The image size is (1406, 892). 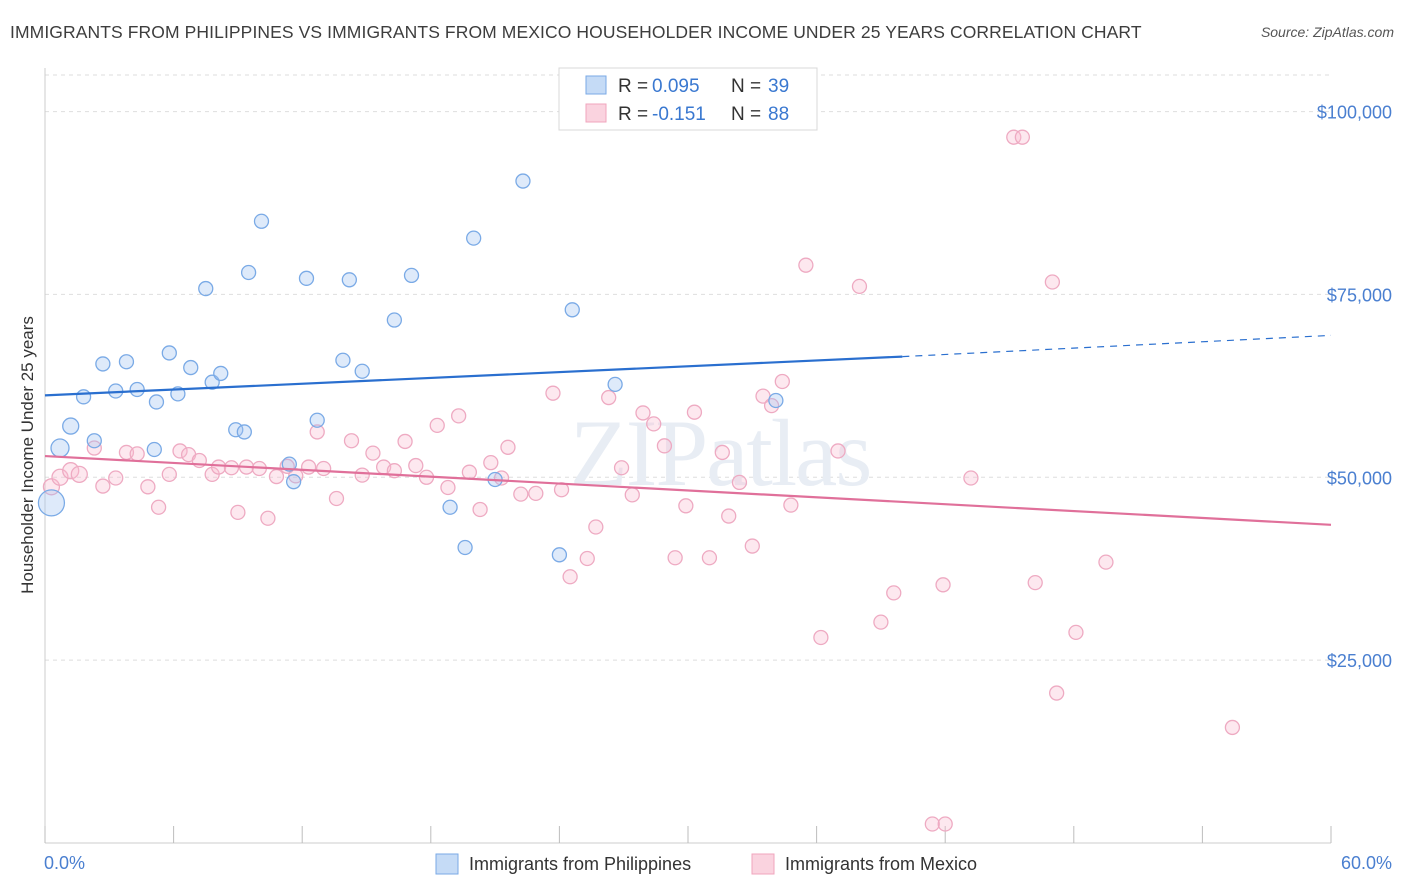 I want to click on x-tick-label-max: 60.0%, so click(x=1366, y=863).